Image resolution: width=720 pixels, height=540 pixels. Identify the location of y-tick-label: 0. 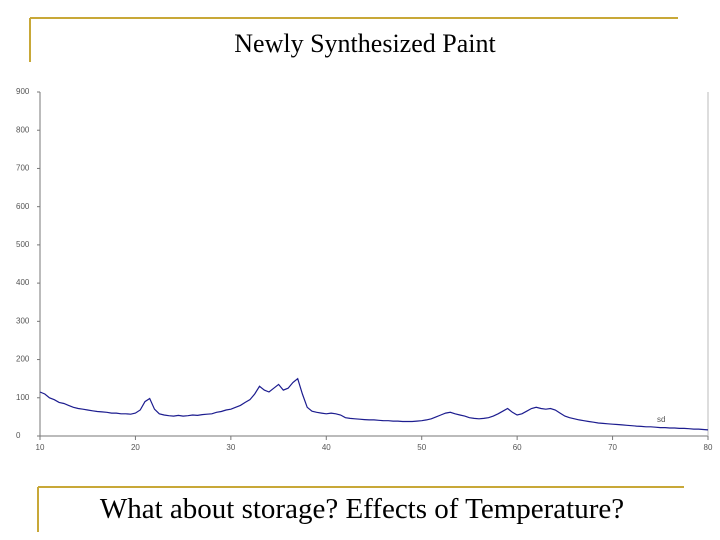
(18, 435).